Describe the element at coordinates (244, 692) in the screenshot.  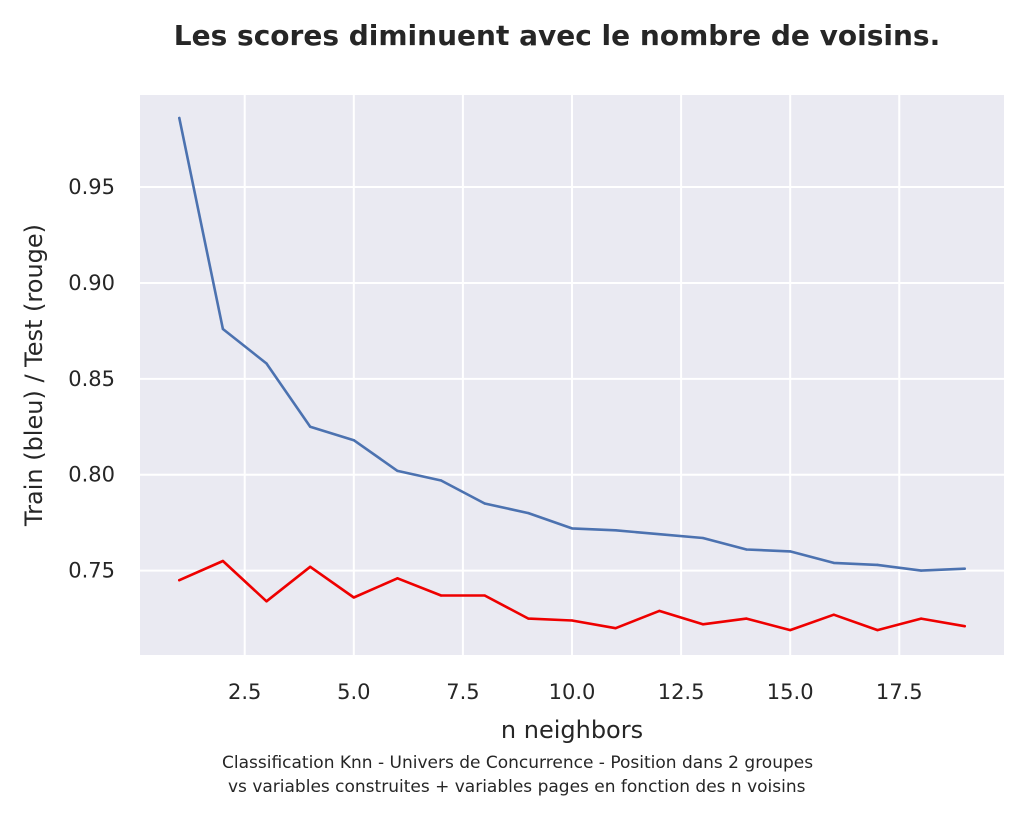
I see `x-tick-label: 2.5` at that location.